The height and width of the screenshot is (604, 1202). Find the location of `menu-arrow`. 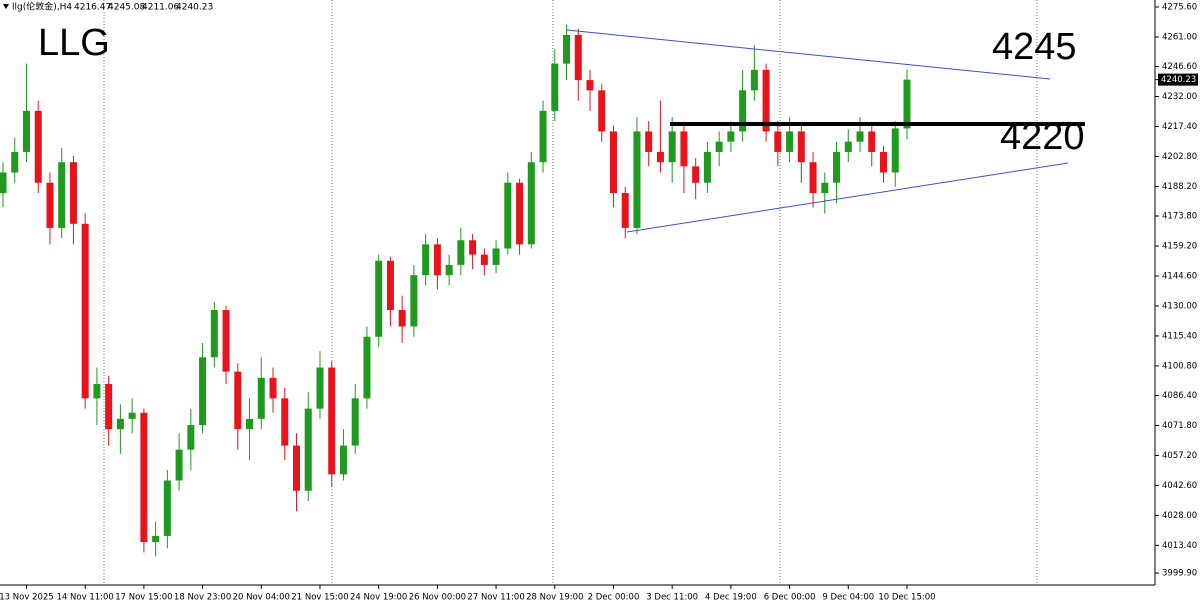

menu-arrow is located at coordinates (6, 6).